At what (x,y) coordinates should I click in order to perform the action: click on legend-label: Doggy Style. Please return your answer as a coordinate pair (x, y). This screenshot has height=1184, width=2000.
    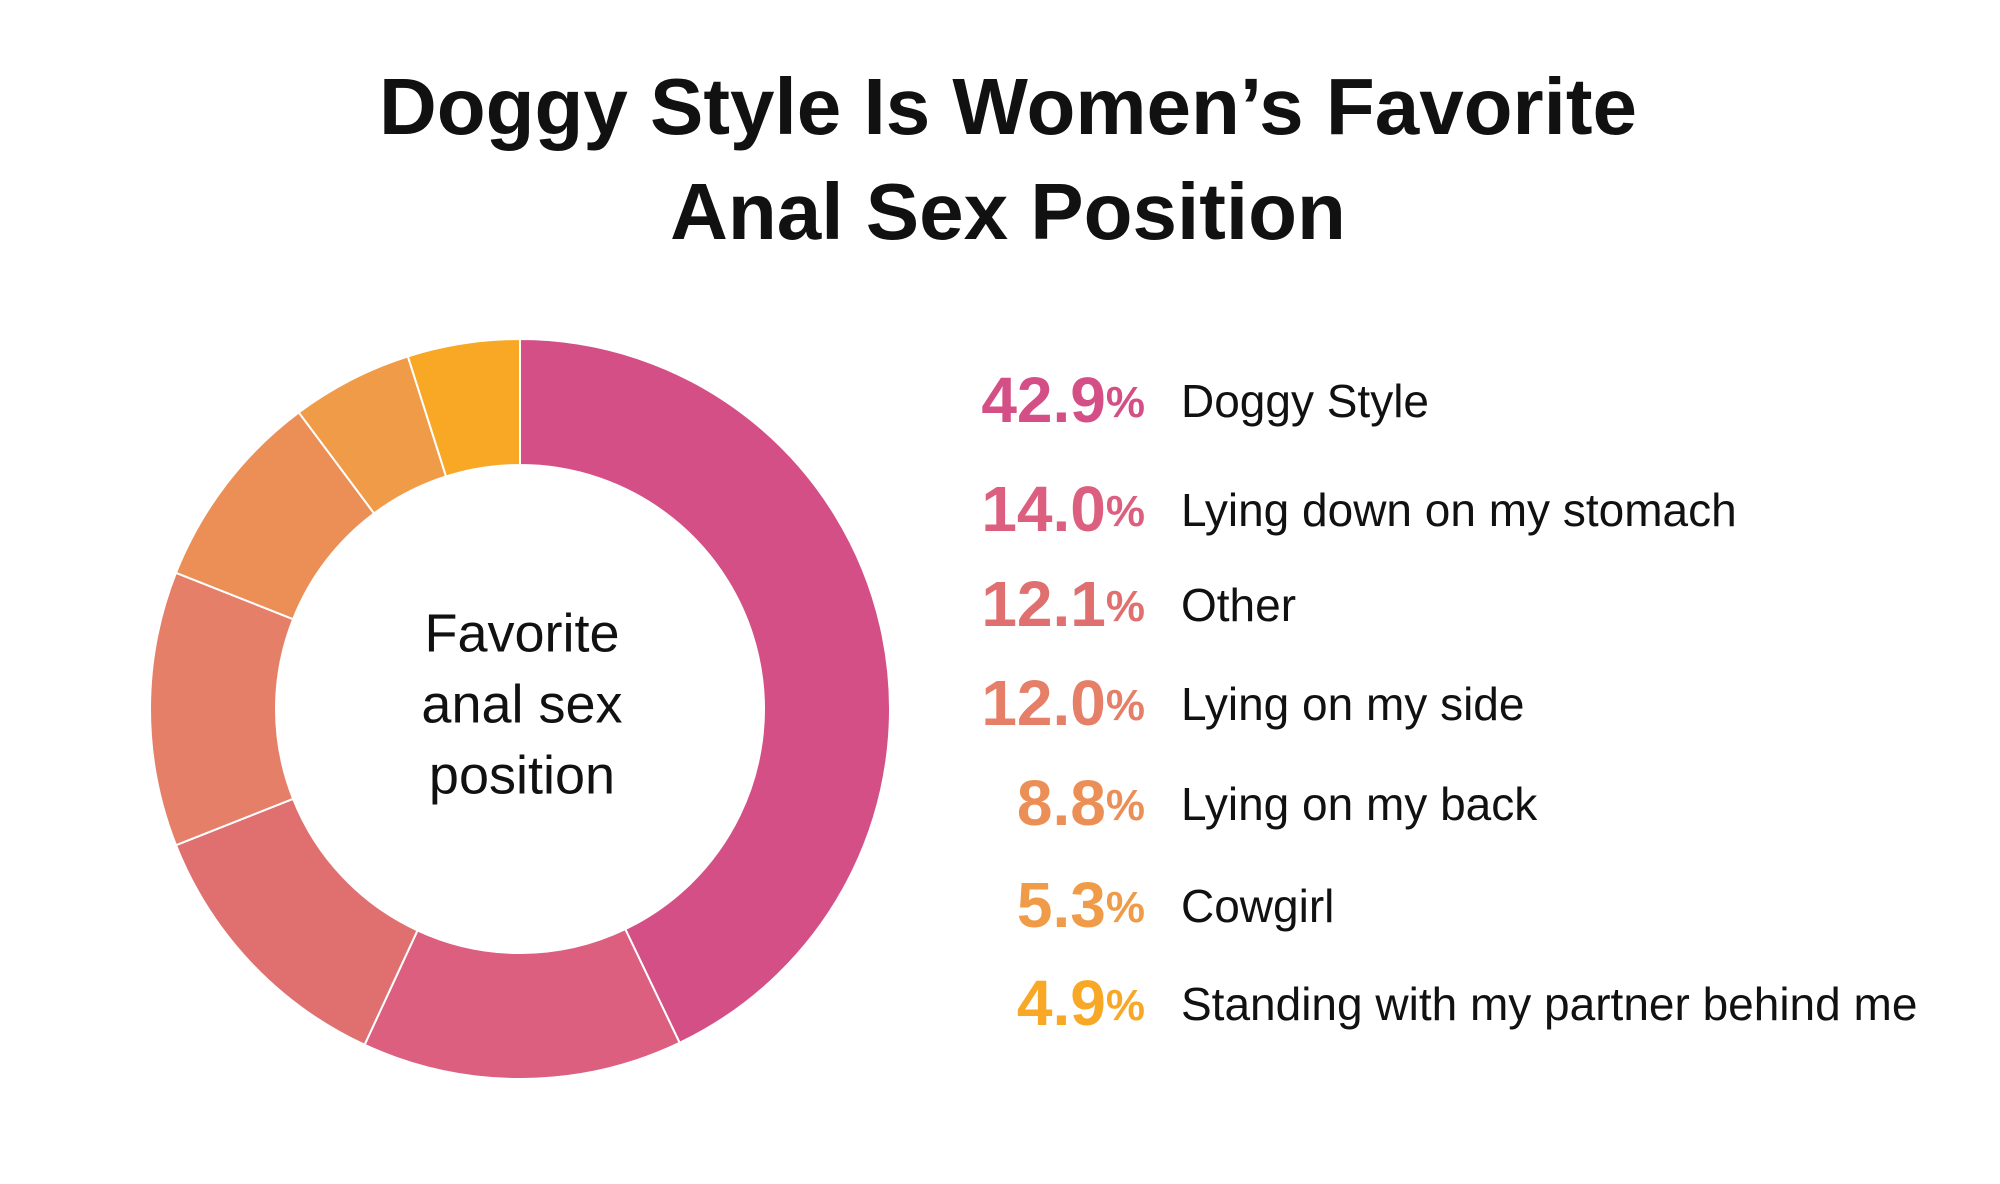
    Looking at the image, I should click on (1305, 401).